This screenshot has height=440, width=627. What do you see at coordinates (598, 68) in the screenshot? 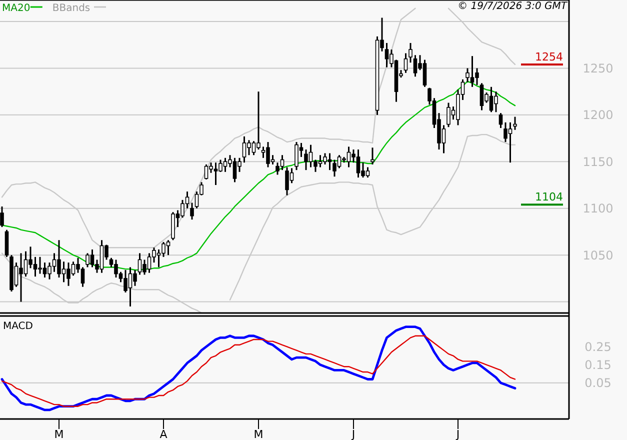
I see `y-tick-label: 1250` at bounding box center [598, 68].